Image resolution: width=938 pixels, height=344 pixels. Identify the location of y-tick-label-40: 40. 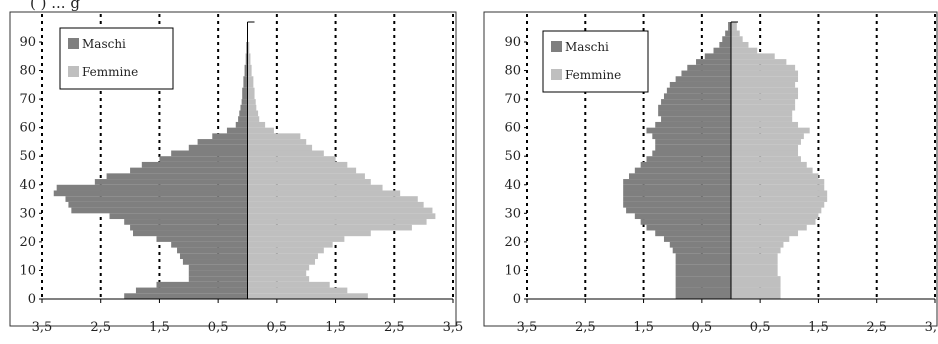
(27, 185).